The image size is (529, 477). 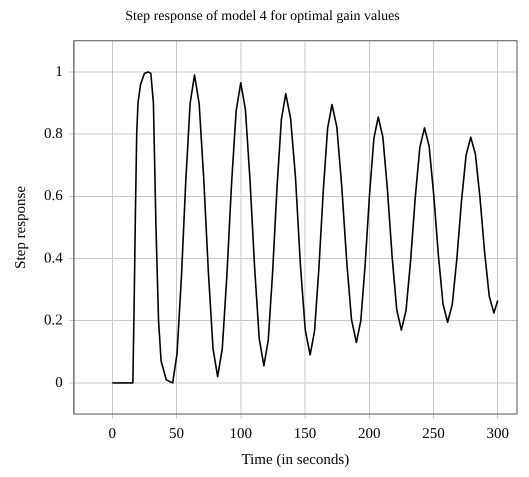 What do you see at coordinates (176, 434) in the screenshot?
I see `x-tick-label: 50` at bounding box center [176, 434].